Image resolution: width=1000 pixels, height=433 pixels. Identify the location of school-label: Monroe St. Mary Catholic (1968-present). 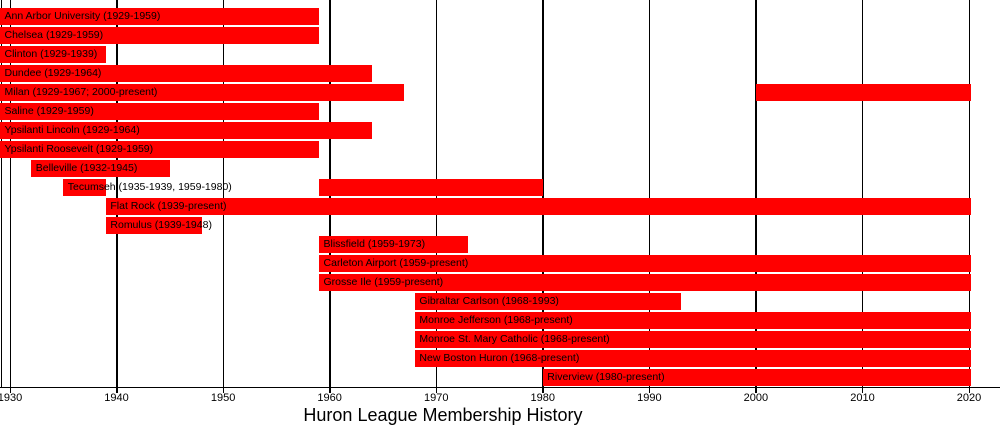
(514, 339).